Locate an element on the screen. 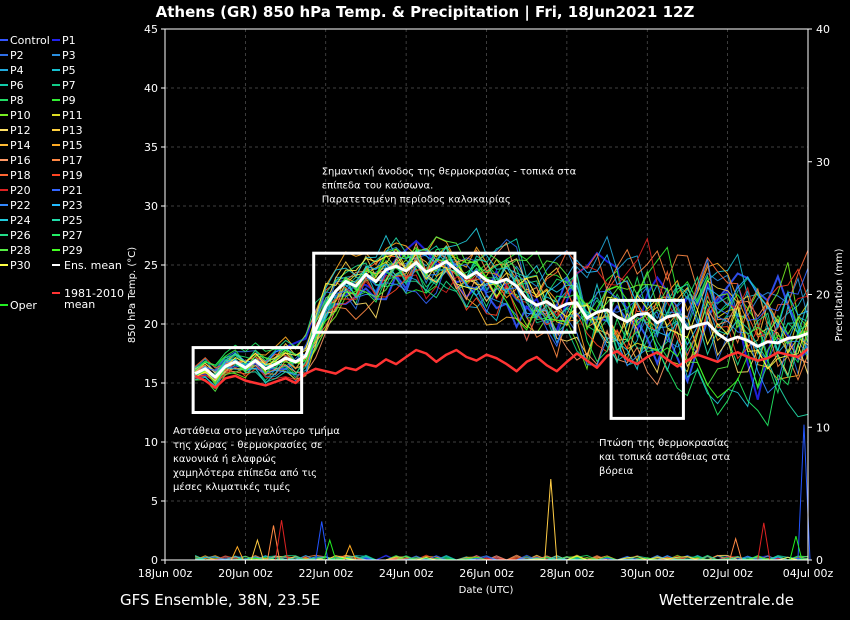  legend-label: P7 is located at coordinates (69, 85).